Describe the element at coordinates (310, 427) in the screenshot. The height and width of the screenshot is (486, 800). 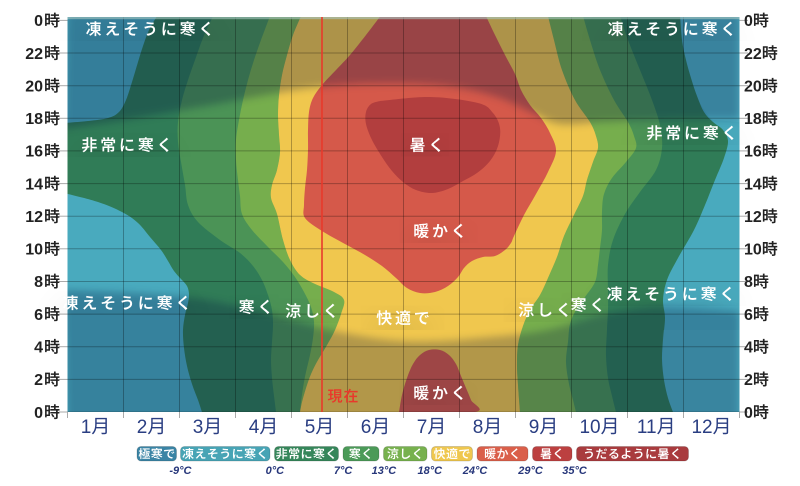
I see `svg-text: 5` at that location.